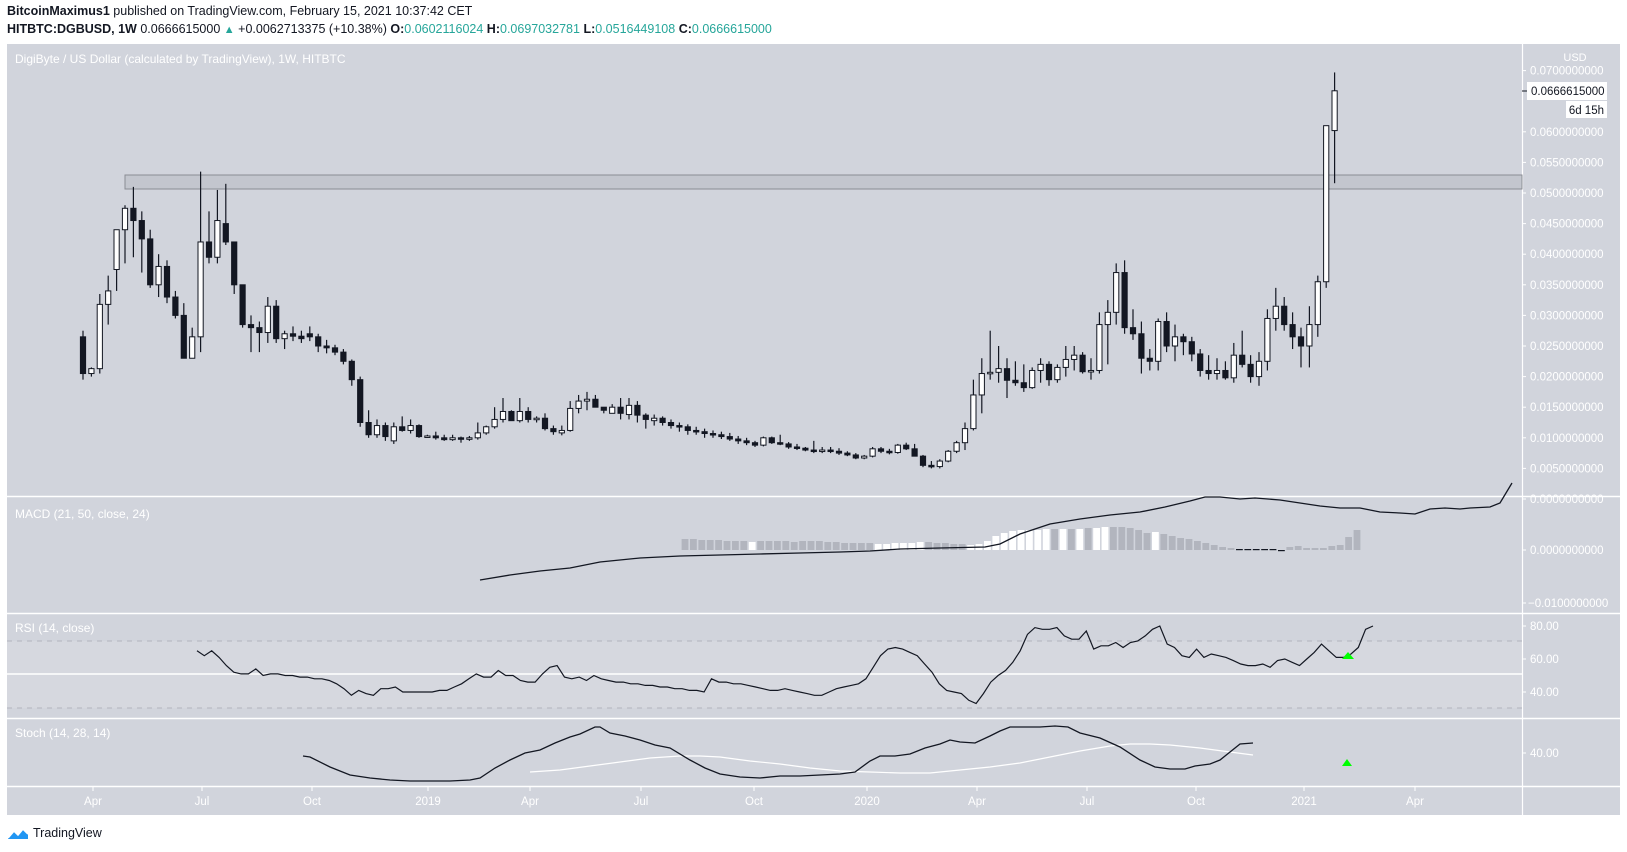 The image size is (1627, 852). I want to click on time-axis-tick: Oct, so click(312, 802).